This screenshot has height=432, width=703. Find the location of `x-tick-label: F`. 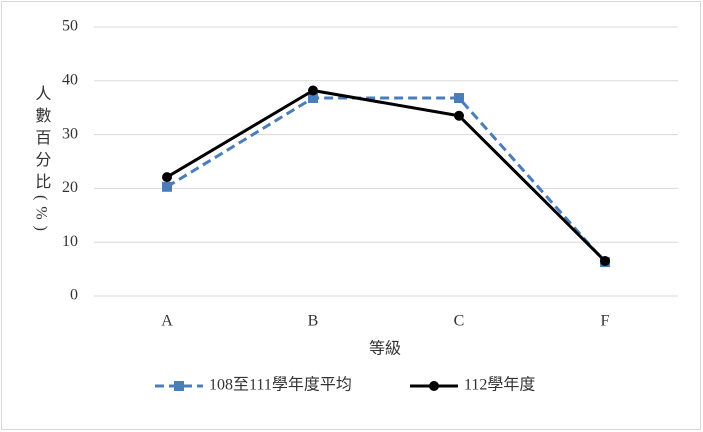

x-tick-label: F is located at coordinates (605, 321).